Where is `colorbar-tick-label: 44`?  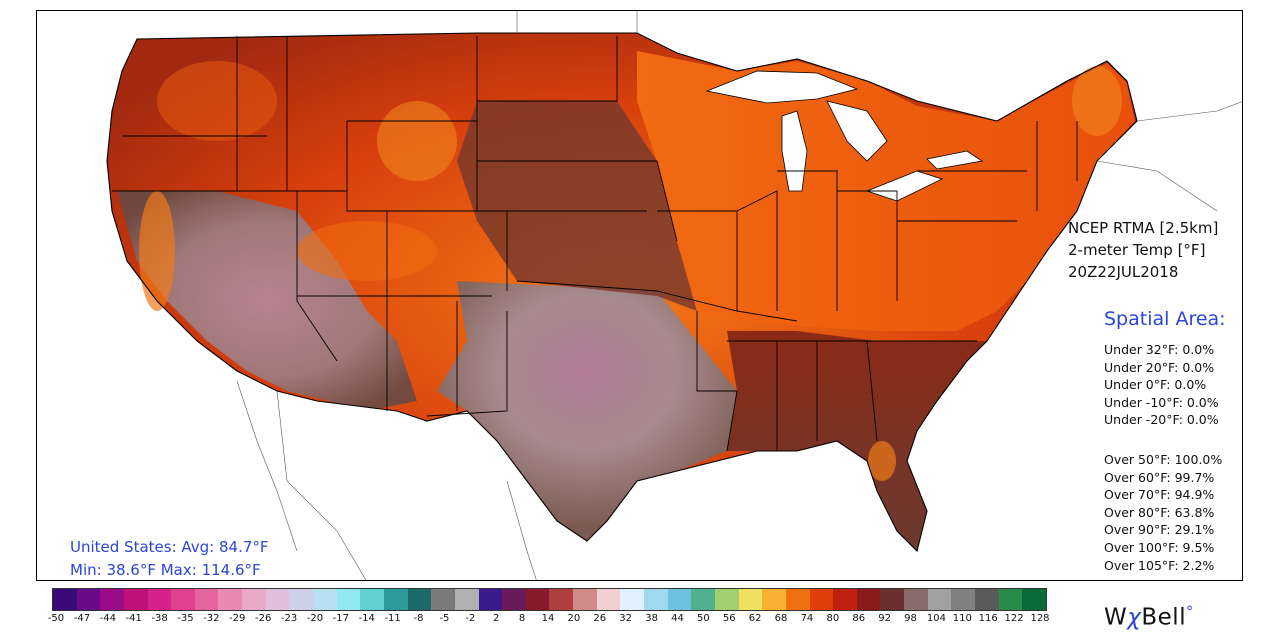 colorbar-tick-label: 44 is located at coordinates (677, 618).